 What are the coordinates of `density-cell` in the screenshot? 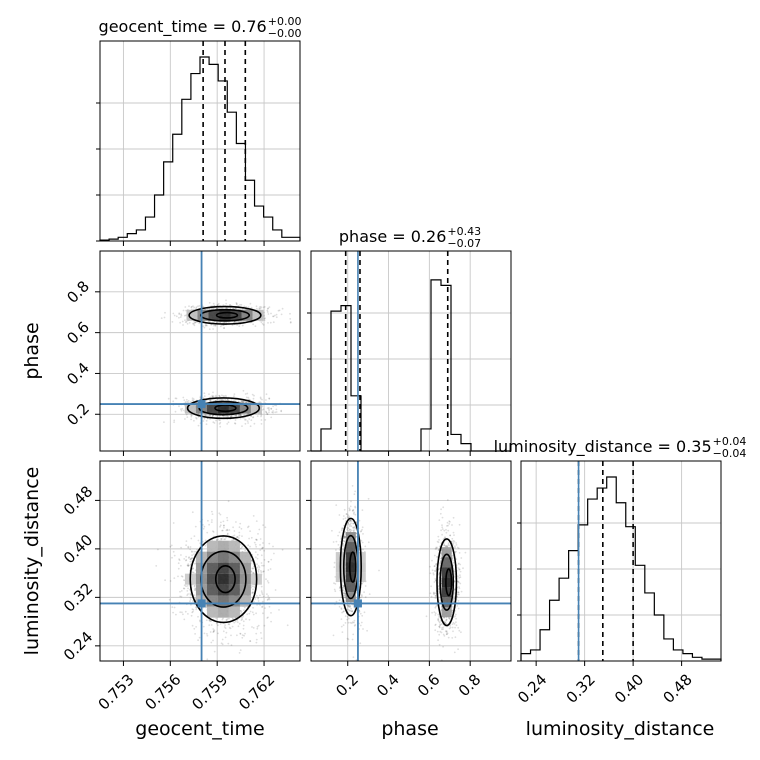 It's located at (203, 315).